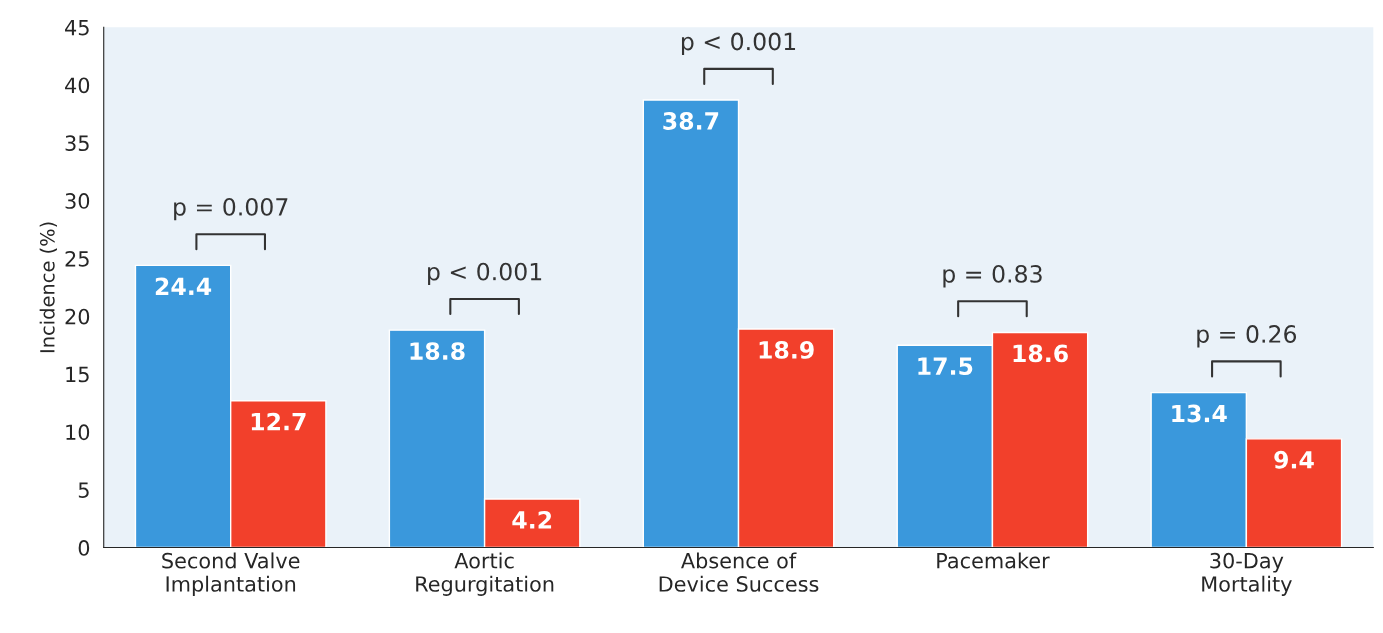  Describe the element at coordinates (84, 548) in the screenshot. I see `y-tick-label: 0` at that location.